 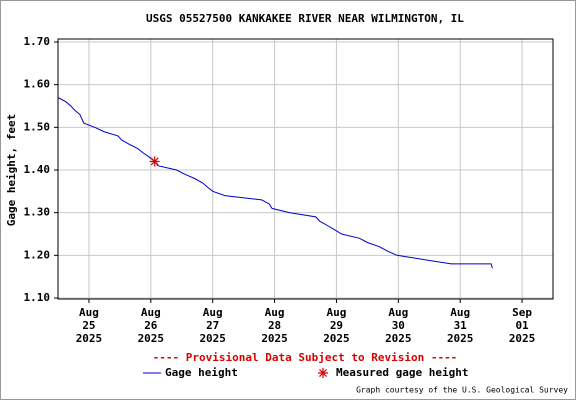 I want to click on y-tick-label: 1.50, so click(x=37, y=126).